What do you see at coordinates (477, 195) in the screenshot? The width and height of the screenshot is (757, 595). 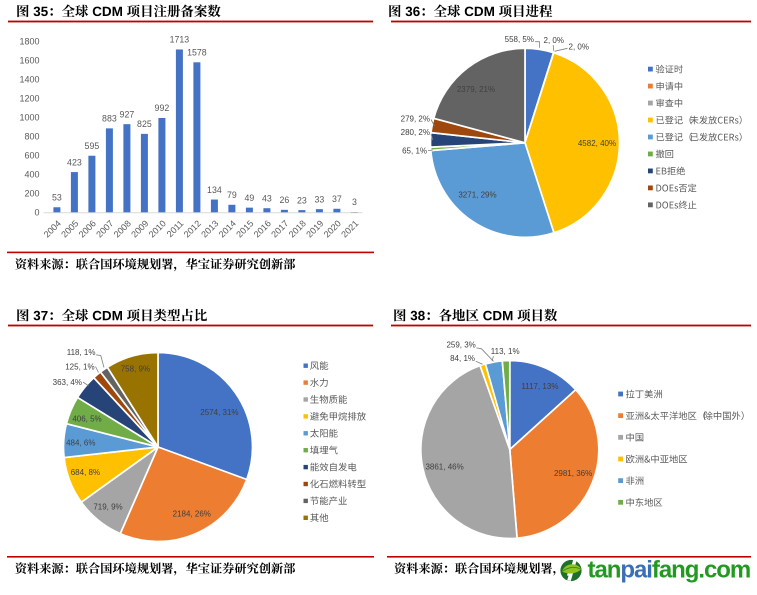 I see `svg-text: 3271, 29%` at bounding box center [477, 195].